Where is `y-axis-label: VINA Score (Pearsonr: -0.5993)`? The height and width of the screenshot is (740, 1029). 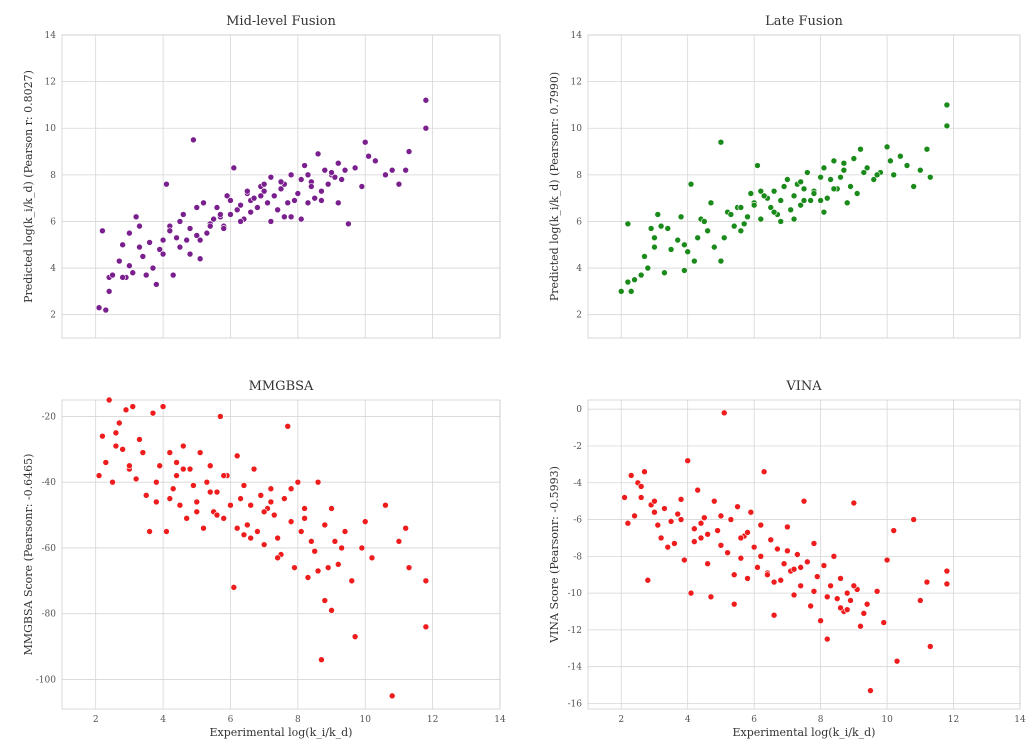
y-axis-label: VINA Score (Pearsonr: -0.5993) is located at coordinates (554, 555).